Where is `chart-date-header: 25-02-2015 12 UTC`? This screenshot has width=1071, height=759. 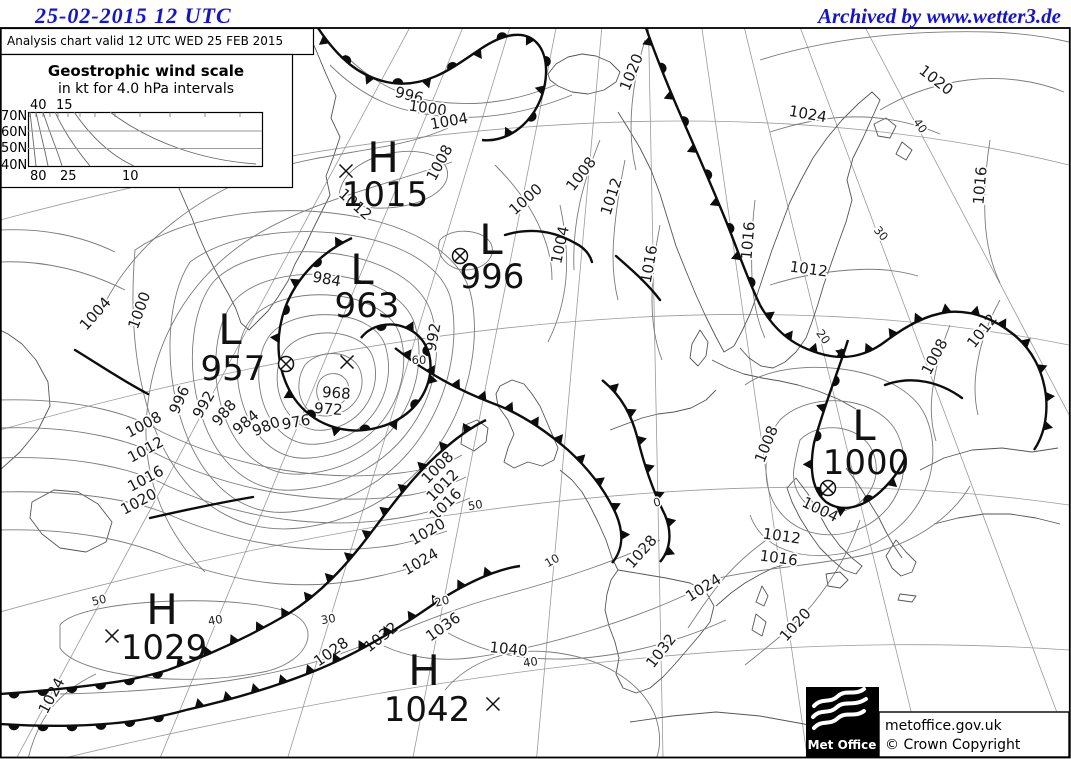
chart-date-header: 25-02-2015 12 UTC is located at coordinates (133, 15).